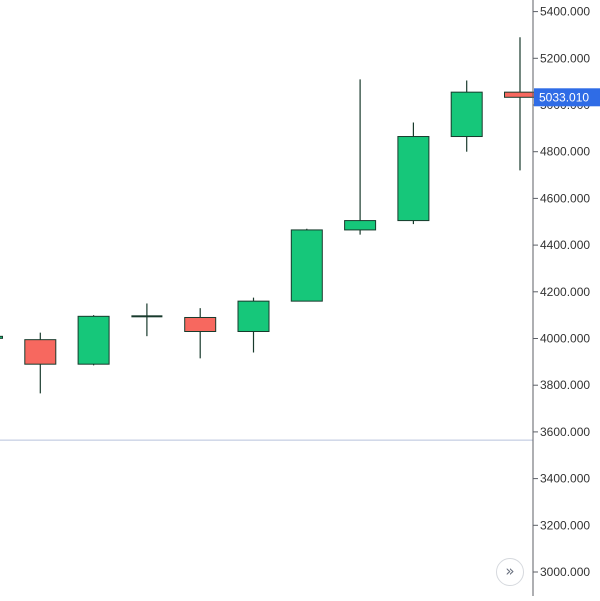  I want to click on scroll-to-realtime-button: », so click(510, 572).